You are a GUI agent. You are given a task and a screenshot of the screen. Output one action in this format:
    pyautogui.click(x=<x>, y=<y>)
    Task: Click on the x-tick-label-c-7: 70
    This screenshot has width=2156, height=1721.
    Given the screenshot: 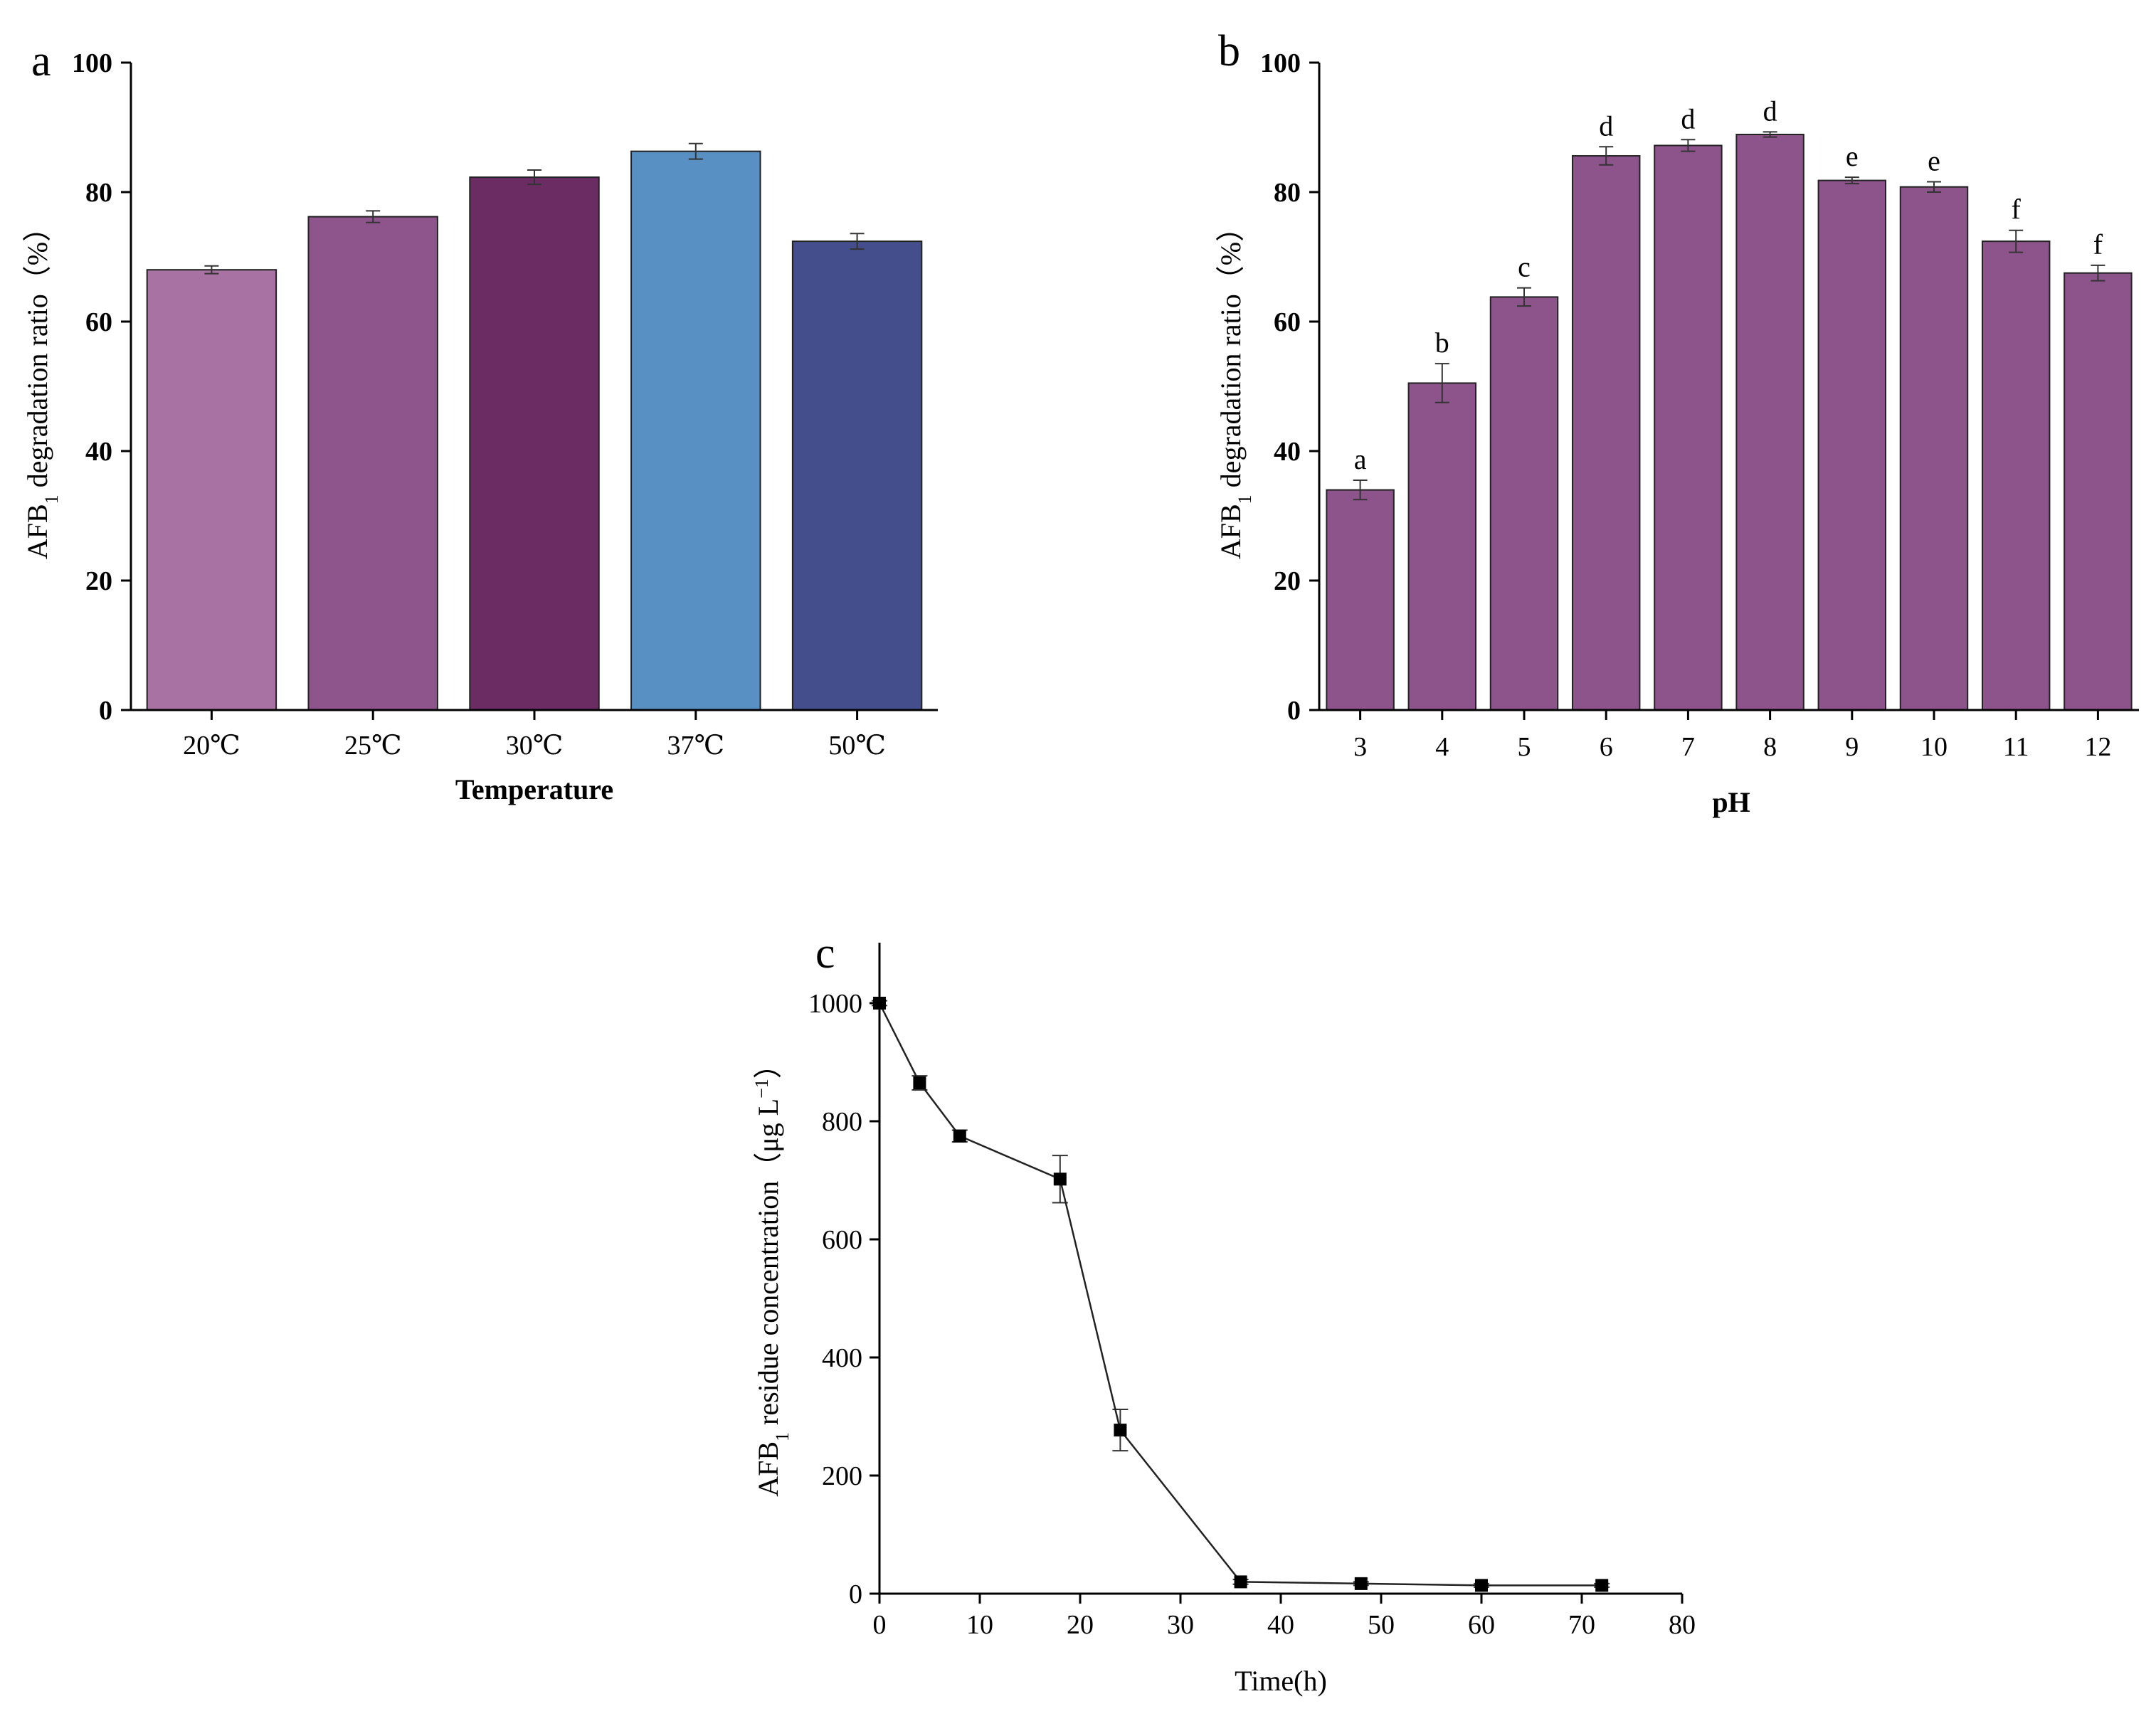 What is the action you would take?
    pyautogui.click(x=1582, y=1625)
    